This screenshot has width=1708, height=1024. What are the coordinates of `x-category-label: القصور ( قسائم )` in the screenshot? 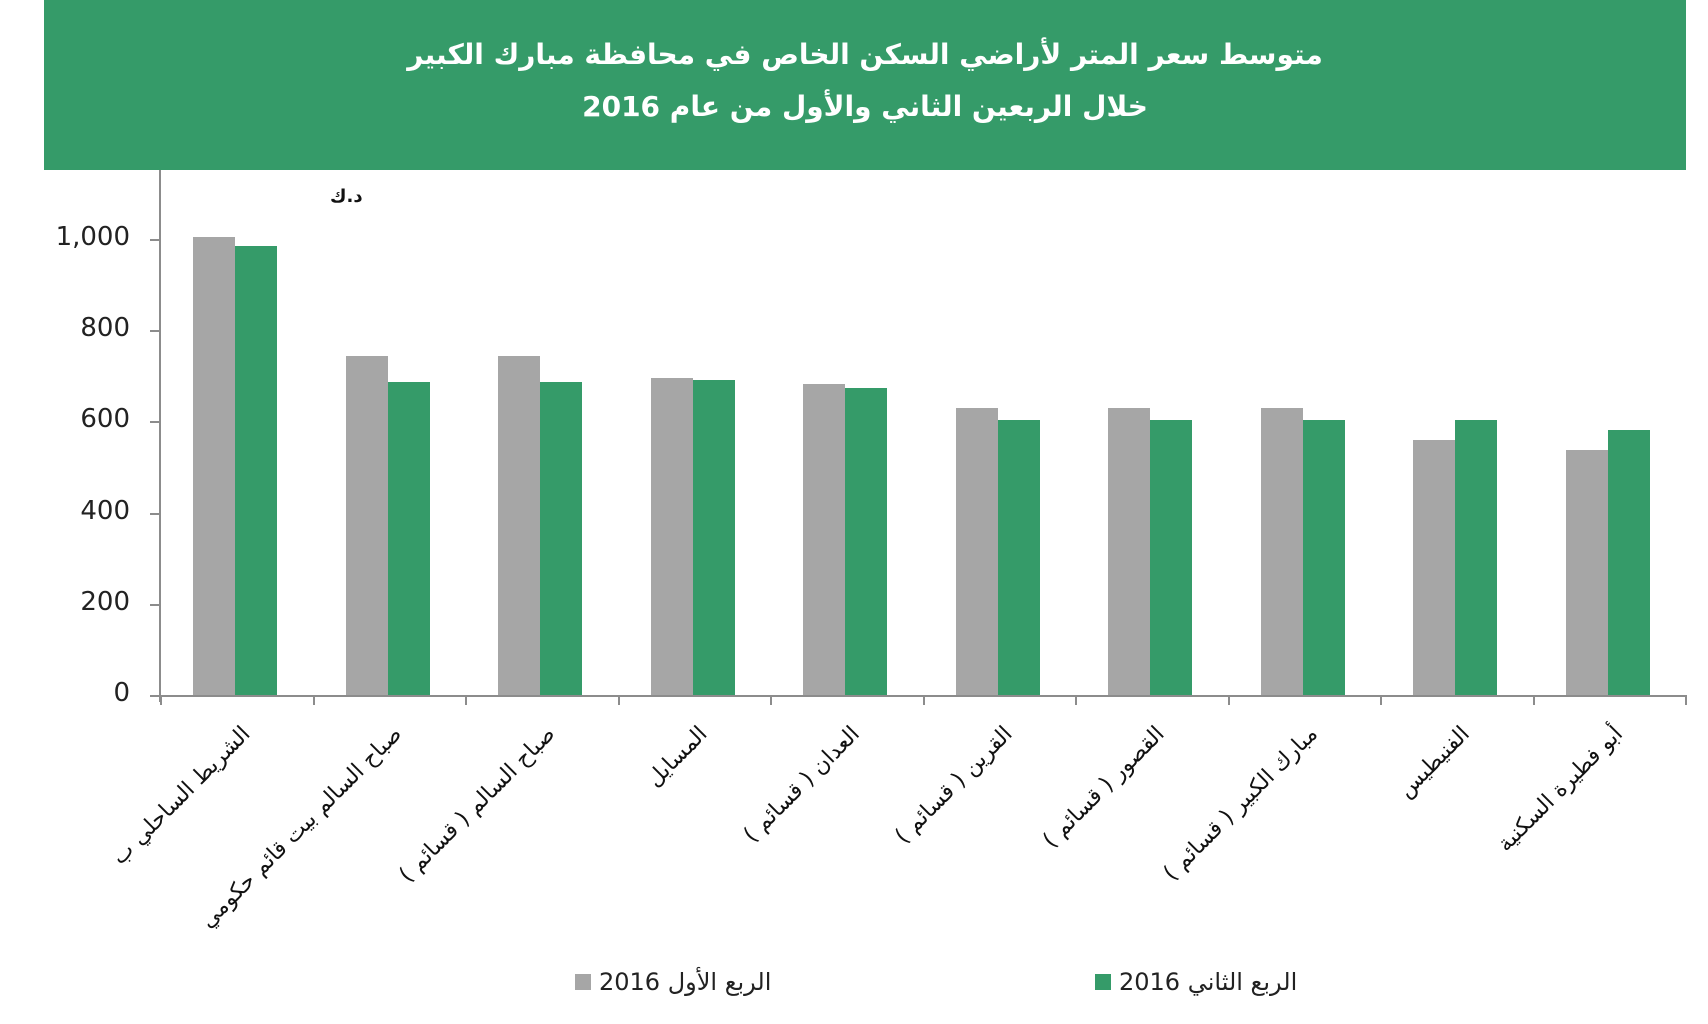 It's located at (1104, 787).